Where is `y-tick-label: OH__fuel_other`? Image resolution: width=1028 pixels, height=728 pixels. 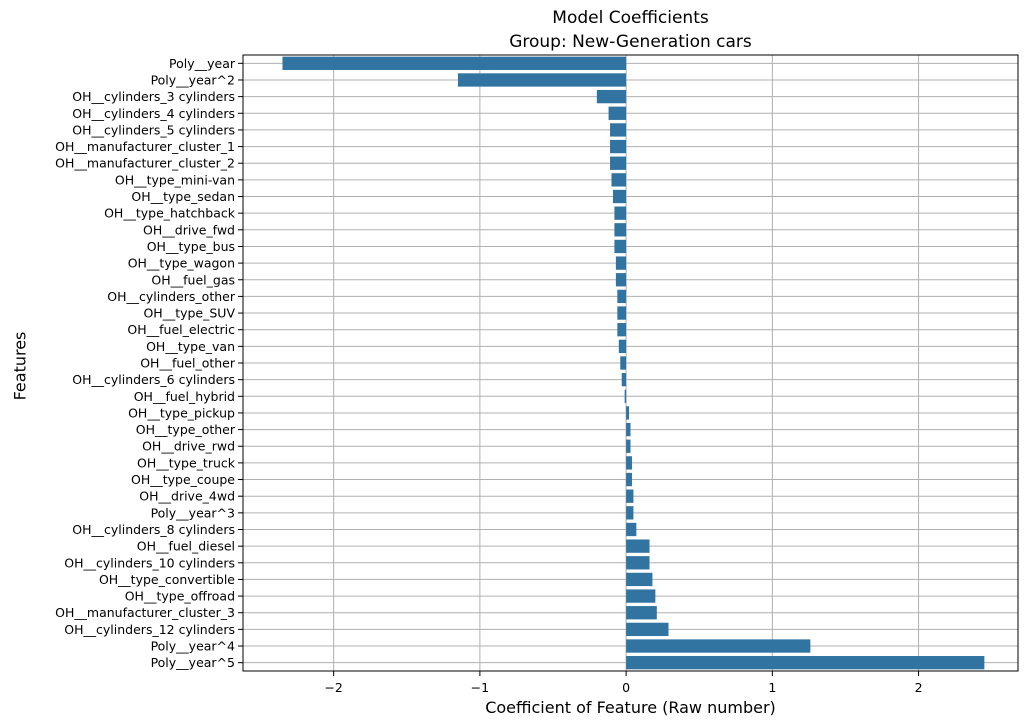 y-tick-label: OH__fuel_other is located at coordinates (188, 363).